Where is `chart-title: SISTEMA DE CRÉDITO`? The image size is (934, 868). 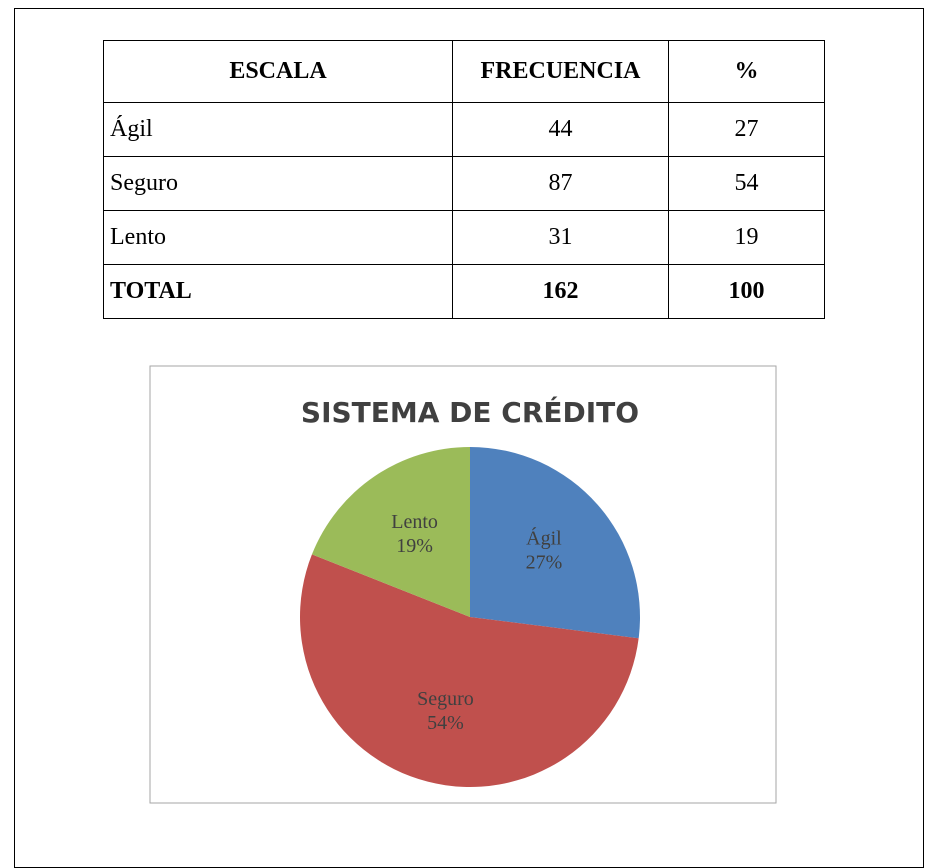 chart-title: SISTEMA DE CRÉDITO is located at coordinates (470, 412).